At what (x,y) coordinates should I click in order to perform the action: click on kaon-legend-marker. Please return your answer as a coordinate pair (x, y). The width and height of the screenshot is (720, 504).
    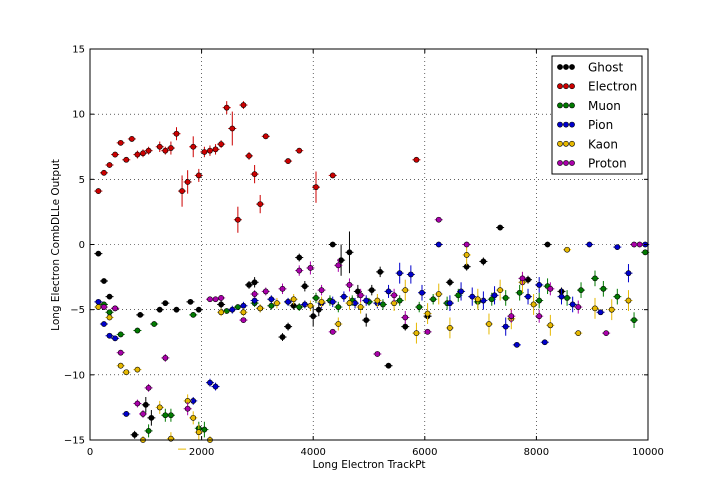
    Looking at the image, I should click on (560, 143).